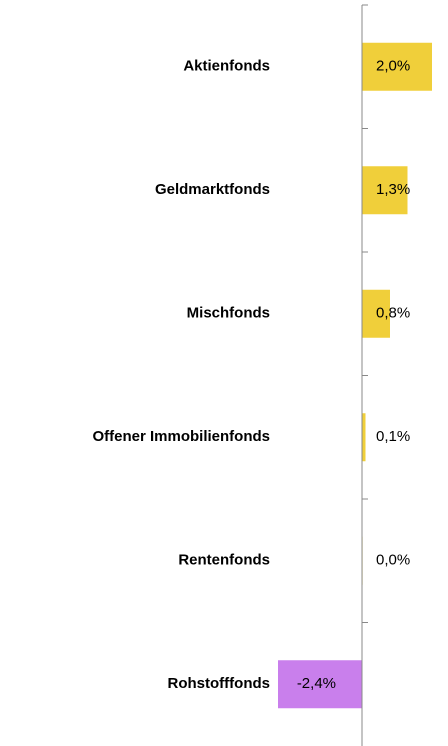 Image resolution: width=448 pixels, height=746 pixels. Describe the element at coordinates (181, 436) in the screenshot. I see `category-label: Offener Immobilienfonds` at that location.